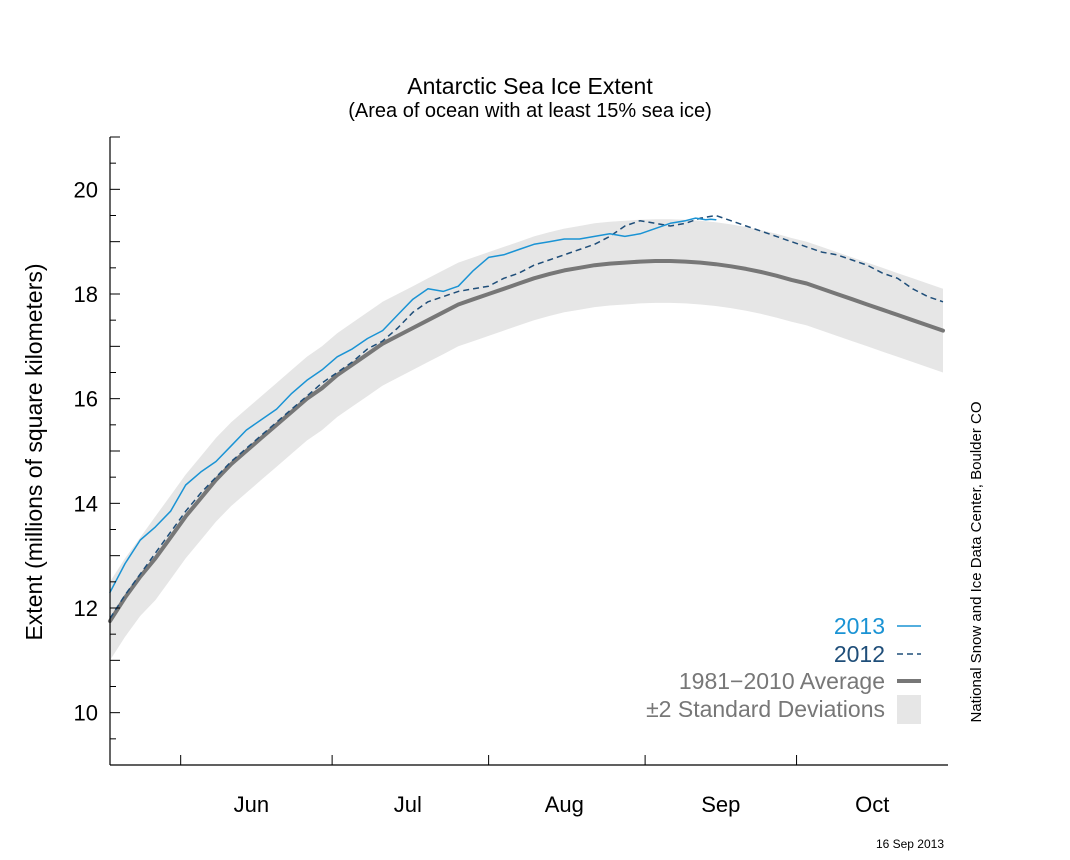  What do you see at coordinates (86, 294) in the screenshot?
I see `y-tick-label: 18` at bounding box center [86, 294].